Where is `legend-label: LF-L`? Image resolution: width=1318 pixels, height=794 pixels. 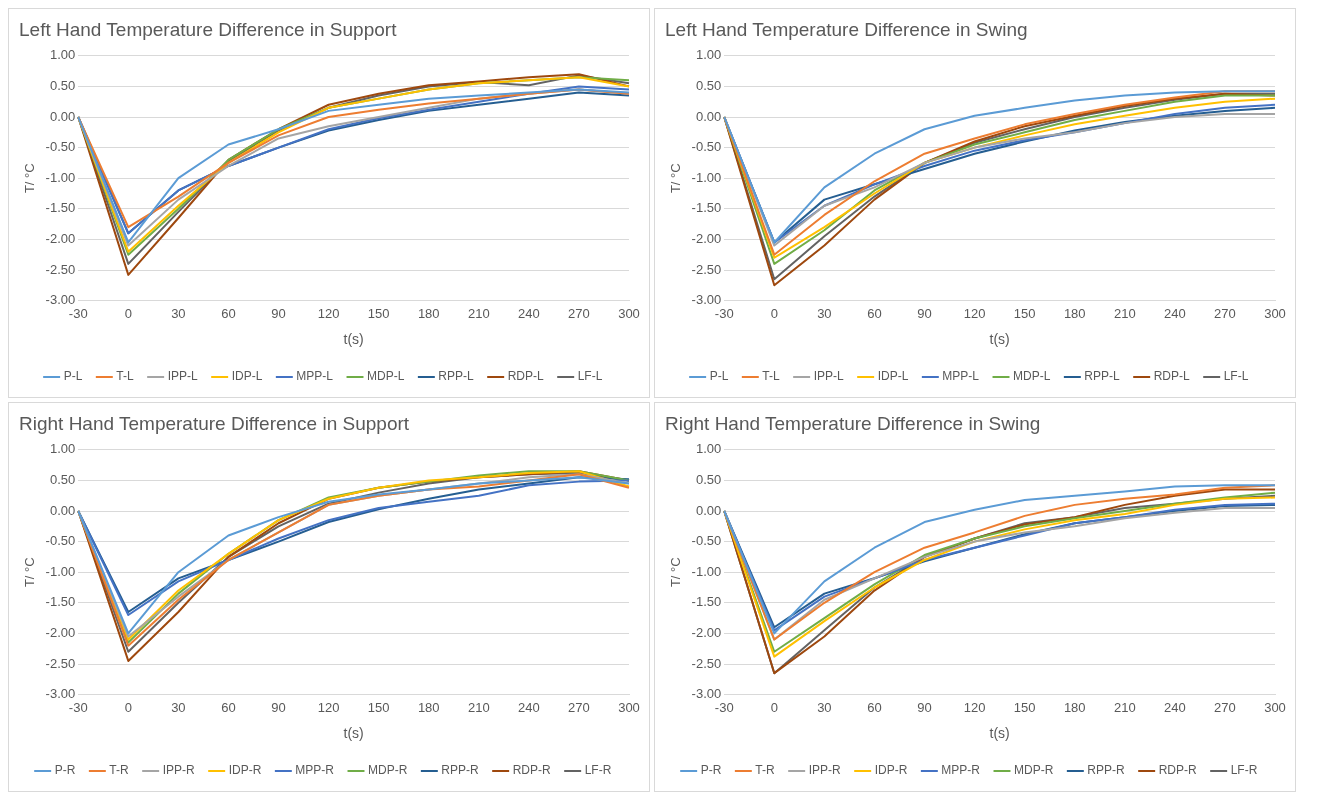 legend-label: LF-L is located at coordinates (1236, 376).